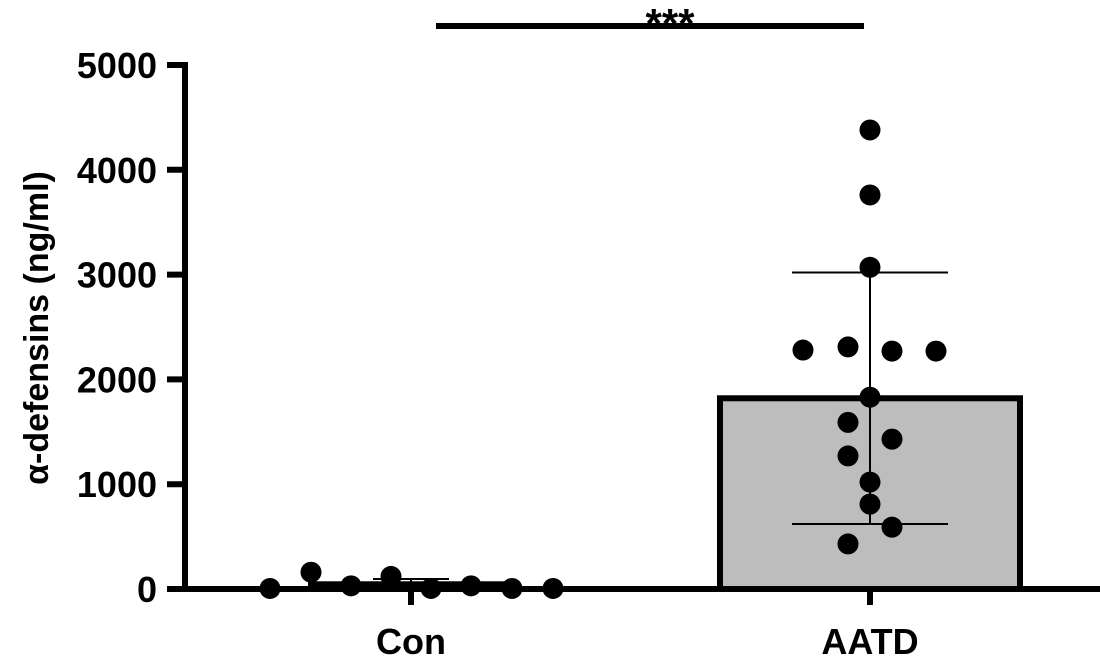 Image resolution: width=1100 pixels, height=658 pixels. I want to click on y-tick-label: 4000, so click(117, 170).